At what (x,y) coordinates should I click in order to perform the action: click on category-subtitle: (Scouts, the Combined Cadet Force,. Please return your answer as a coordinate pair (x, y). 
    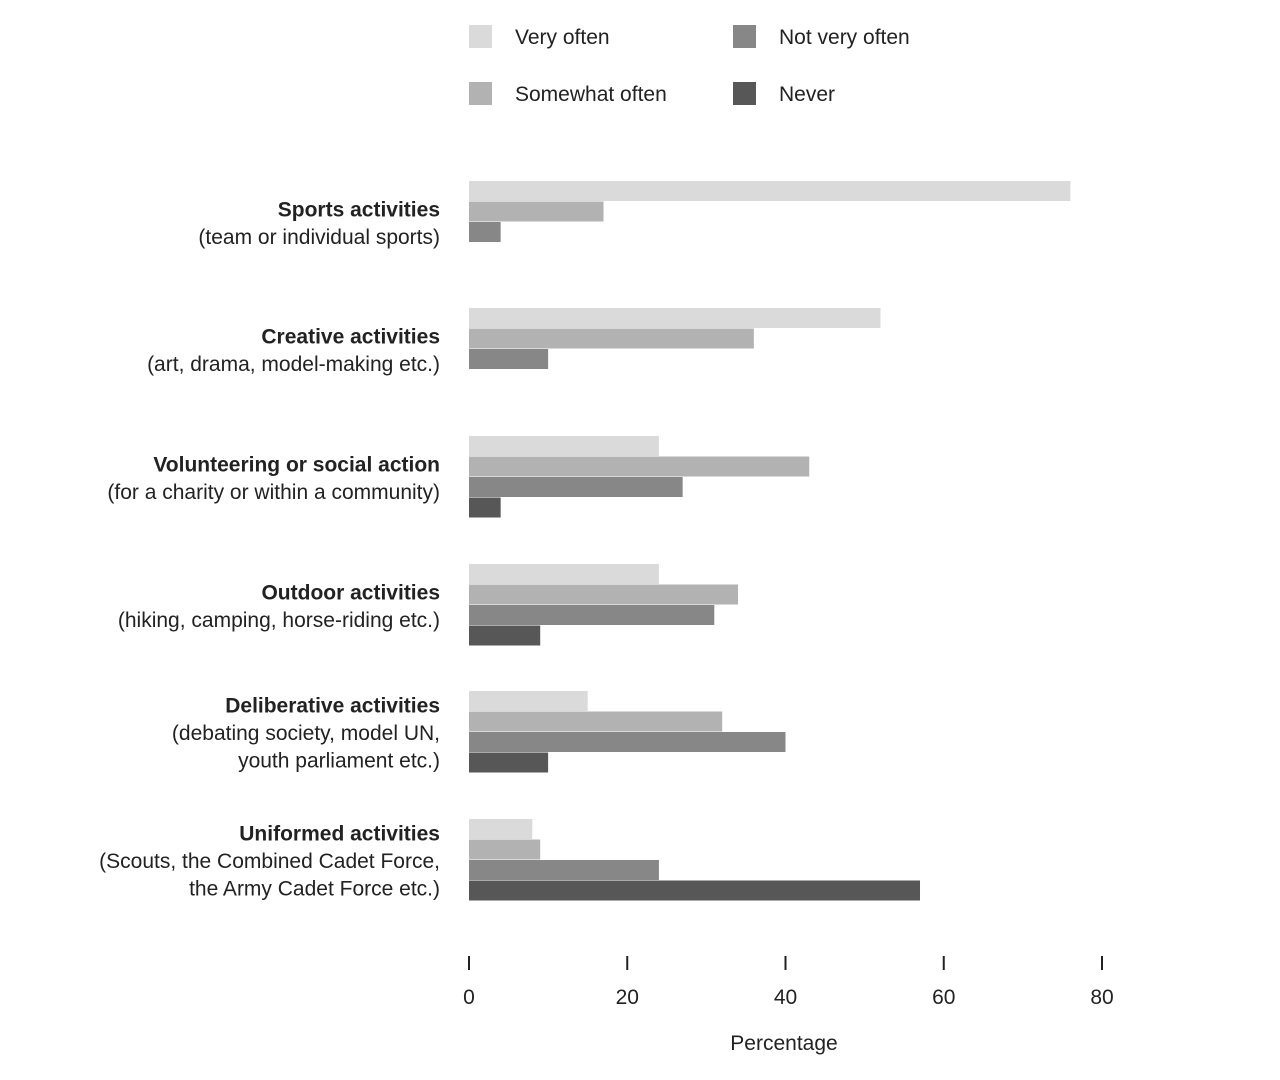
    Looking at the image, I should click on (269, 861).